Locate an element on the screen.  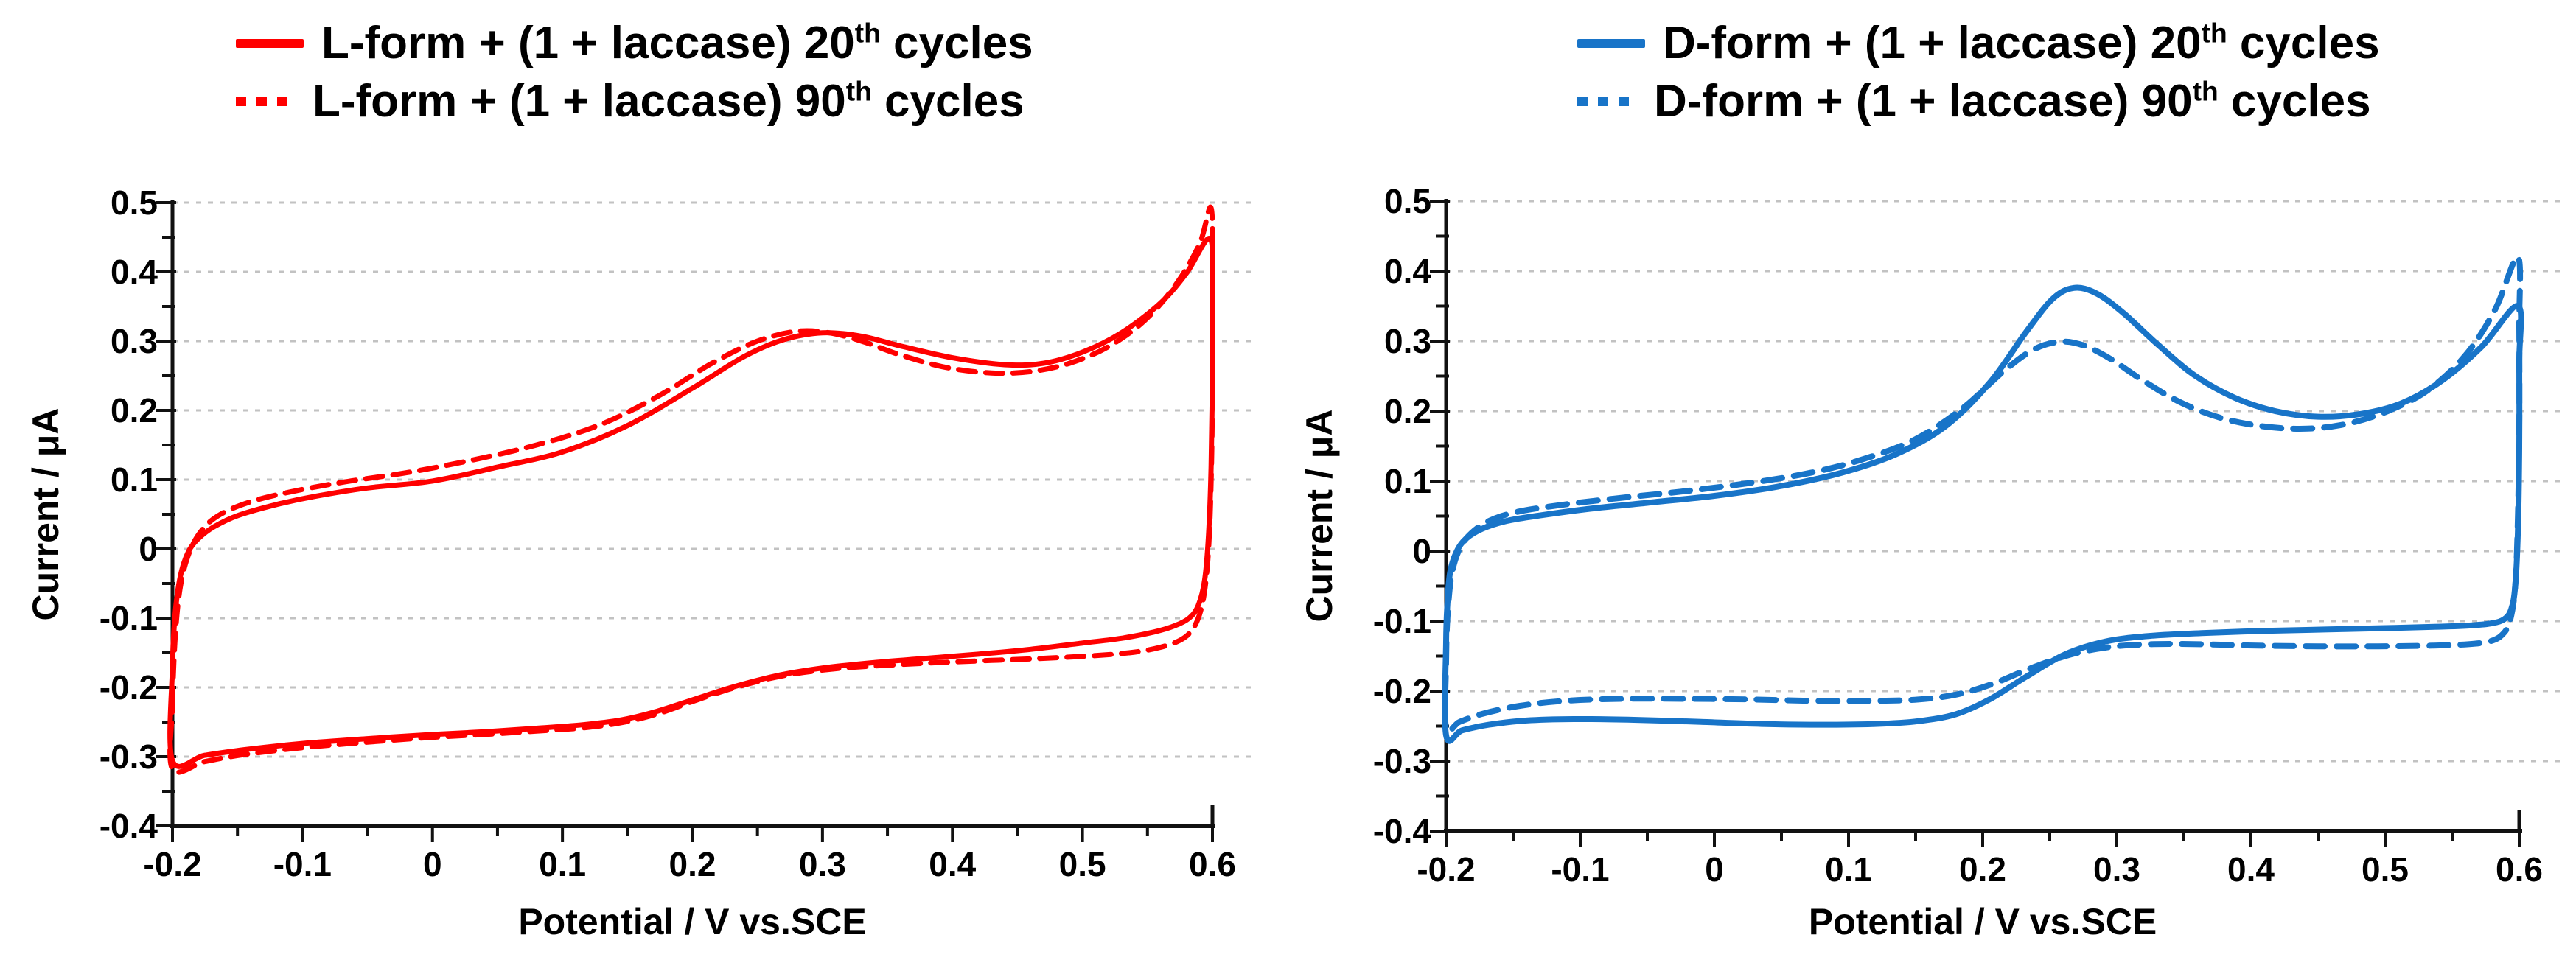
legend-label: D-form + (1 + laccase) 20th cycles is located at coordinates (2021, 43).